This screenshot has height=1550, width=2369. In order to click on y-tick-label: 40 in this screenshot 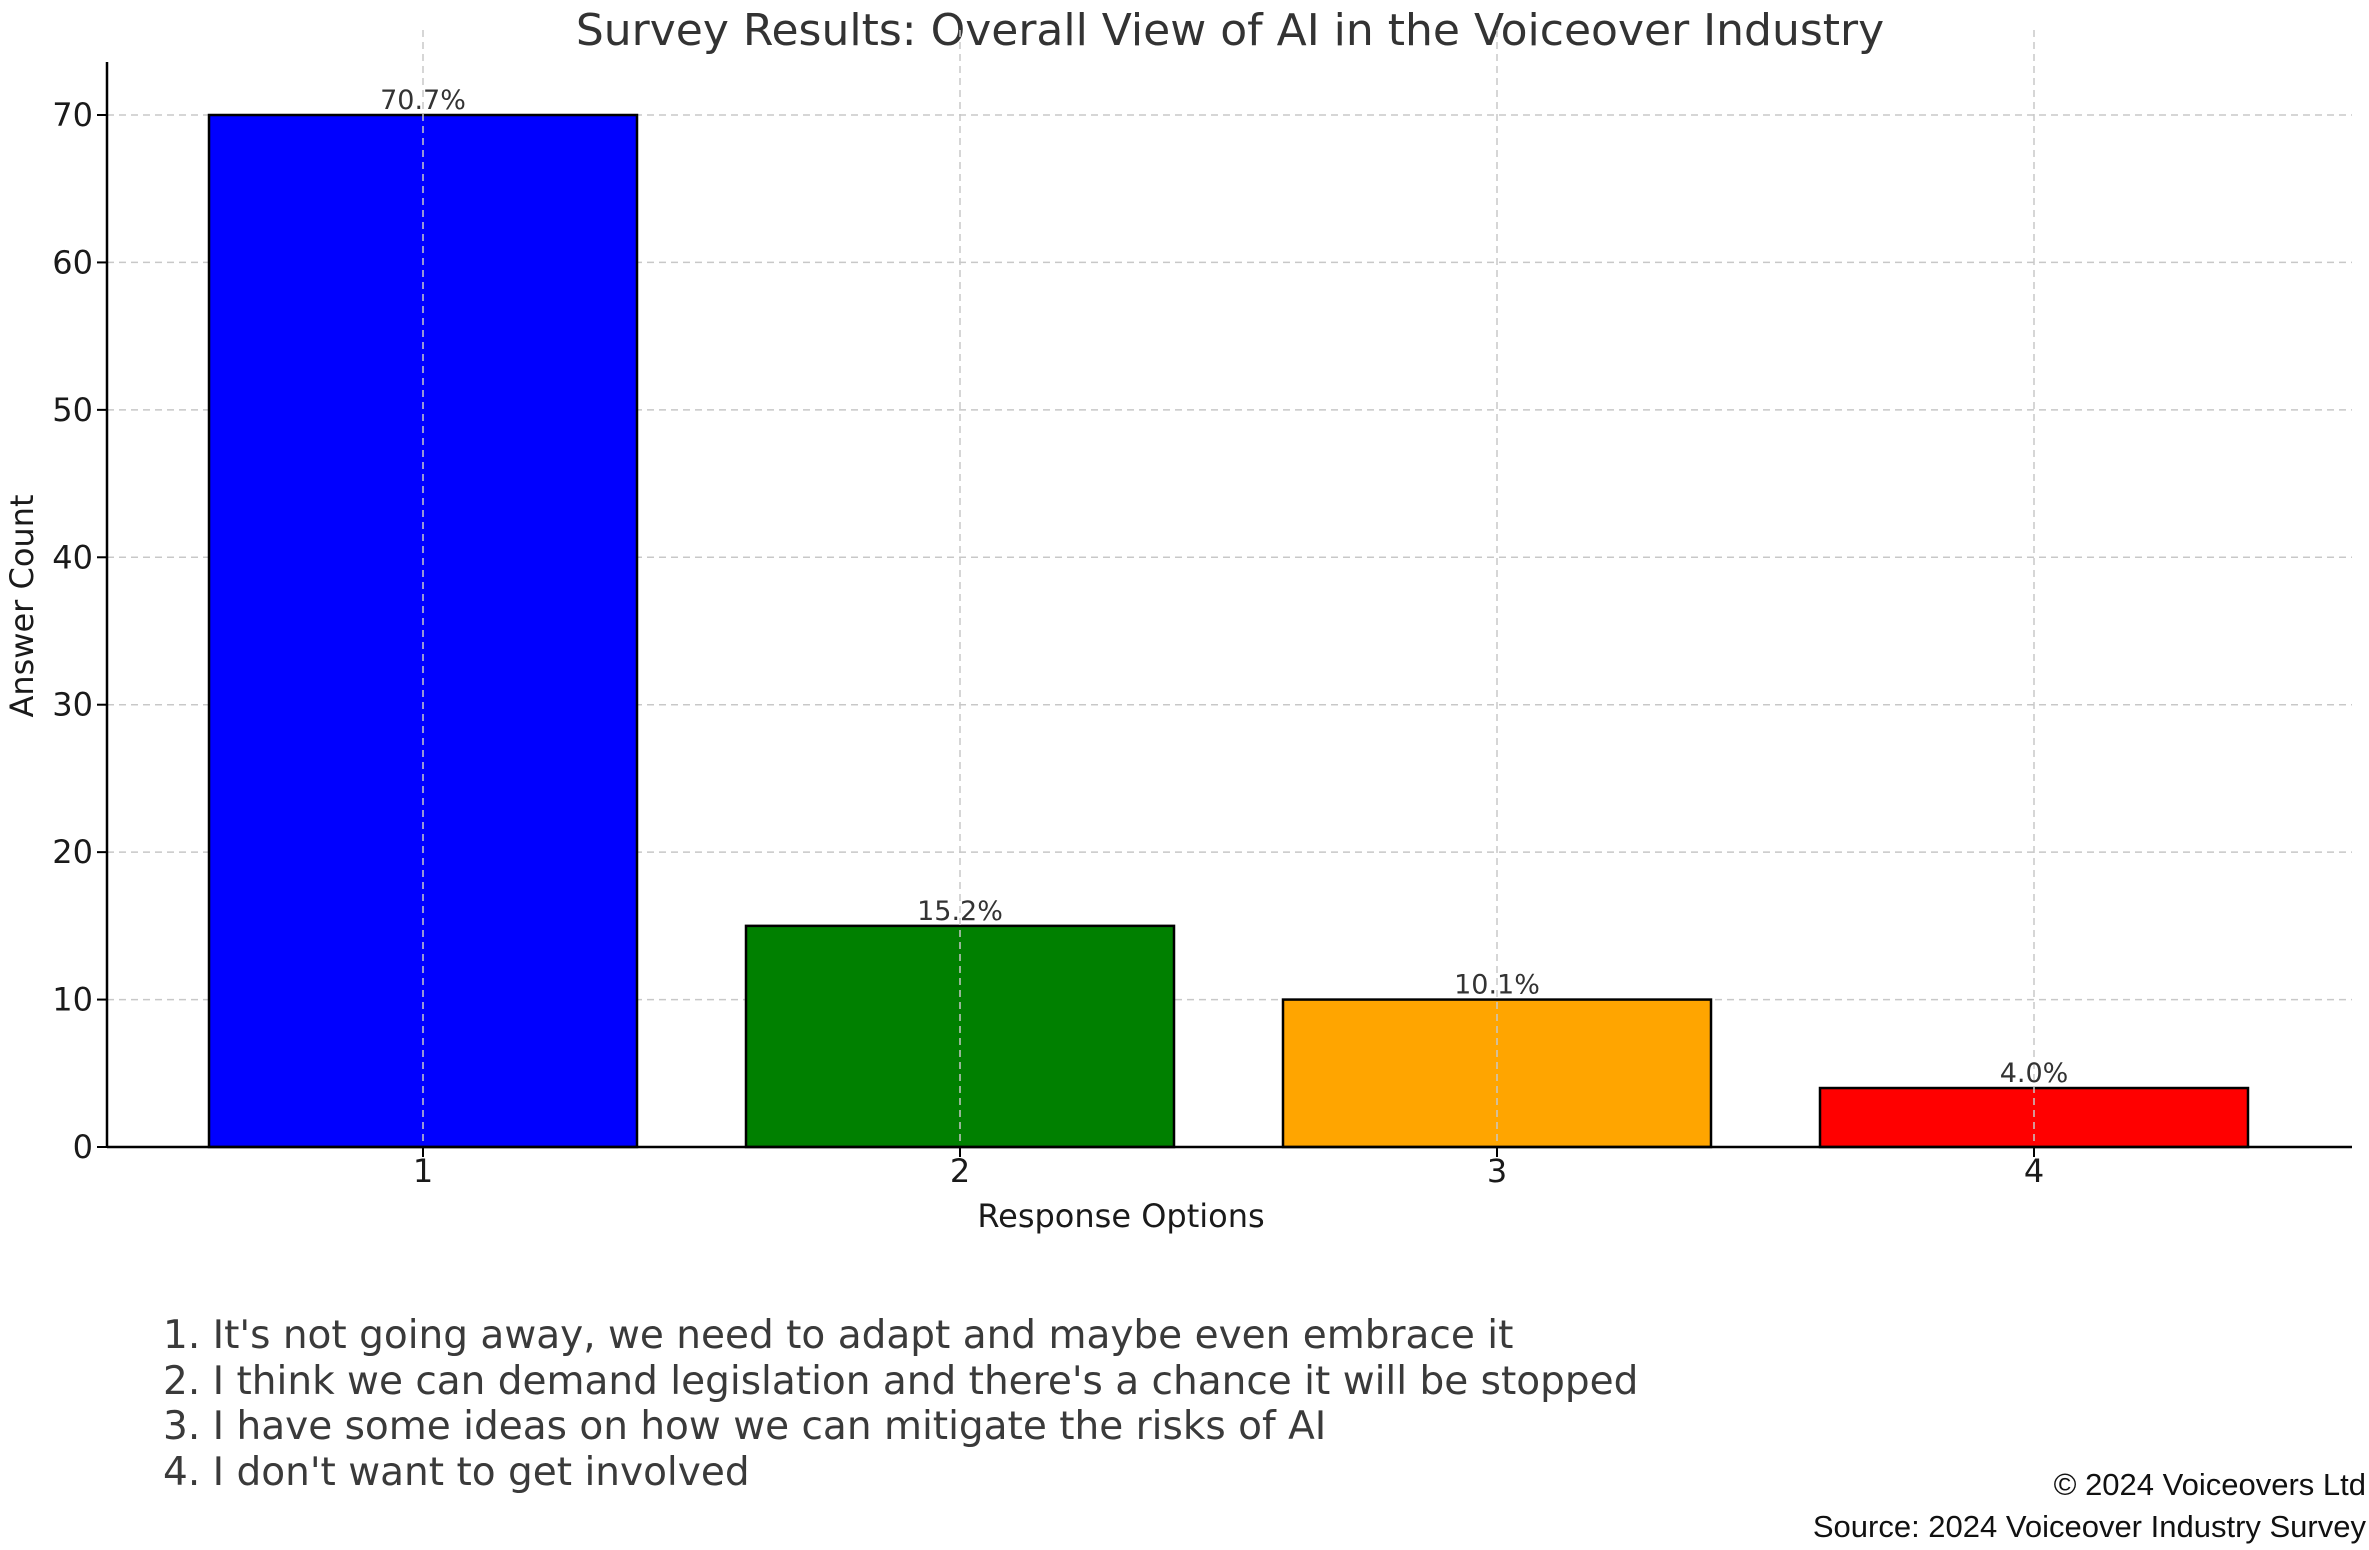, I will do `click(72, 557)`.